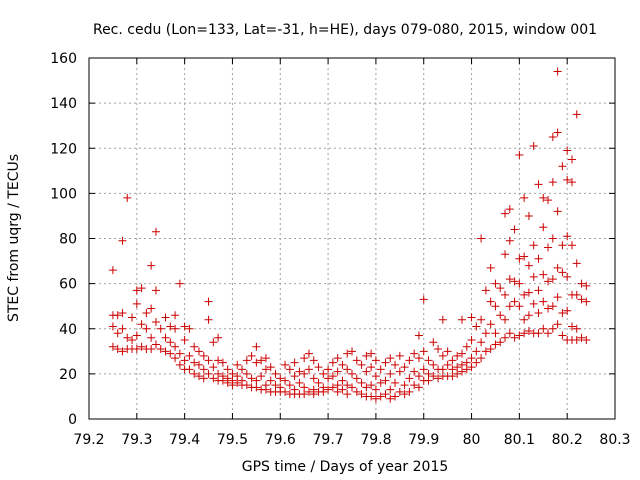  What do you see at coordinates (63, 59) in the screenshot?
I see `y-tick-label: 160` at bounding box center [63, 59].